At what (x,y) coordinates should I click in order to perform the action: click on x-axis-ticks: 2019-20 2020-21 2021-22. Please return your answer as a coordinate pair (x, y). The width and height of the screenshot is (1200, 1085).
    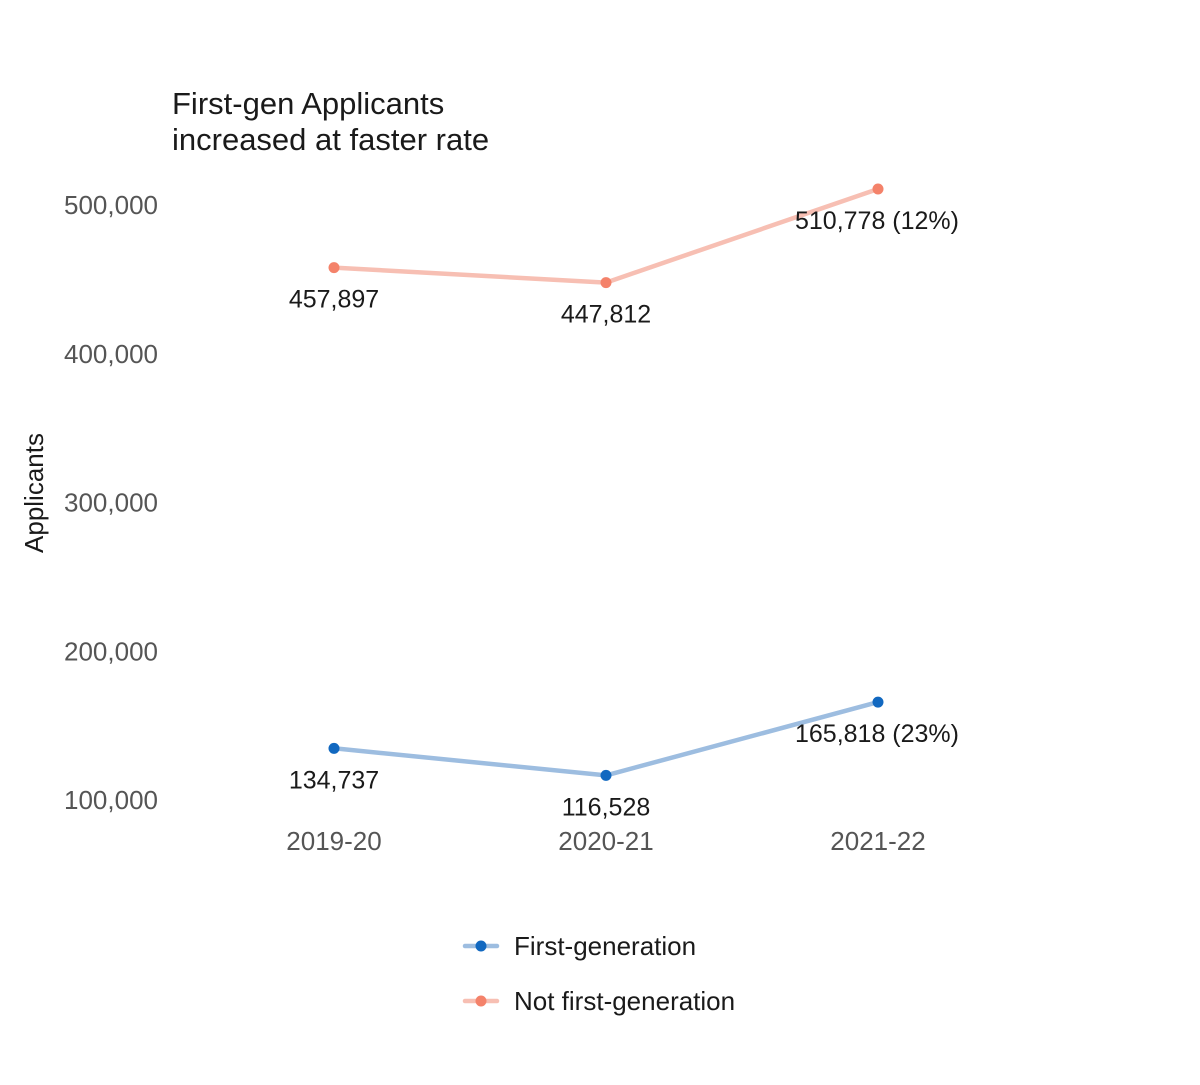
    Looking at the image, I should click on (605, 841).